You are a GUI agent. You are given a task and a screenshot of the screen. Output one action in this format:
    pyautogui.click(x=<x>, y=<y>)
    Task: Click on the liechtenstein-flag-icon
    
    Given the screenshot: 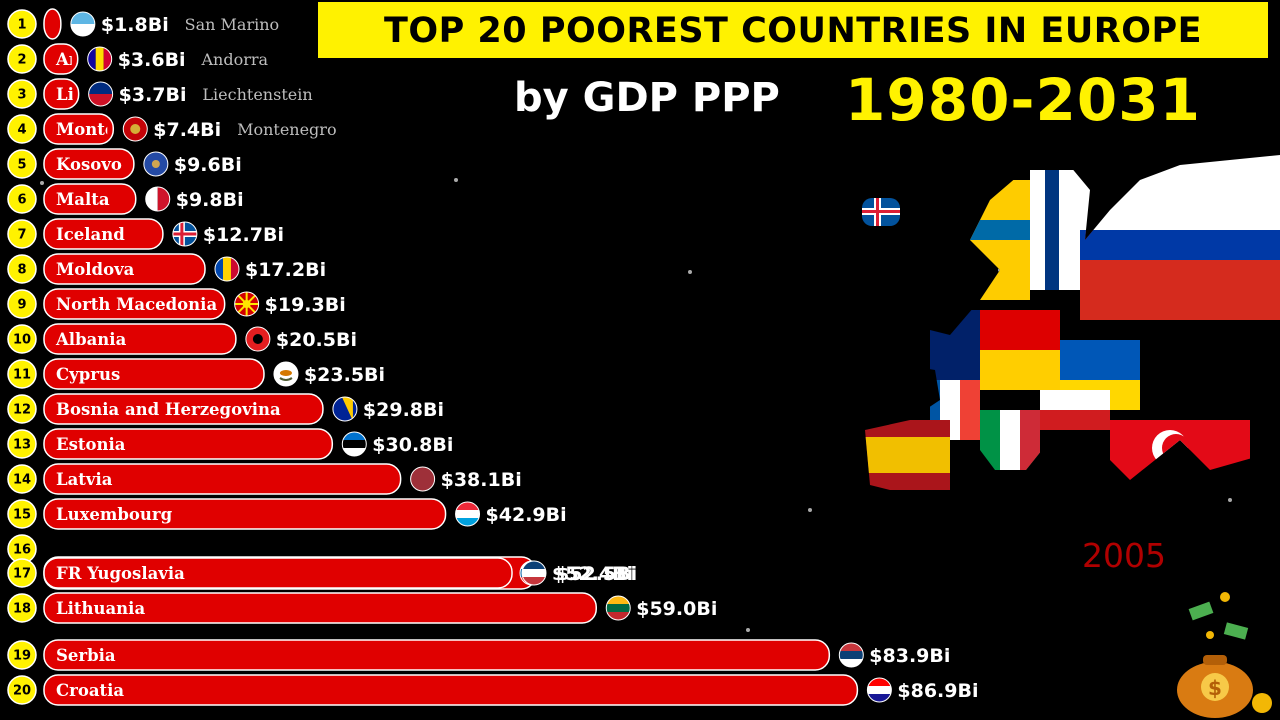 What is the action you would take?
    pyautogui.click(x=101, y=94)
    